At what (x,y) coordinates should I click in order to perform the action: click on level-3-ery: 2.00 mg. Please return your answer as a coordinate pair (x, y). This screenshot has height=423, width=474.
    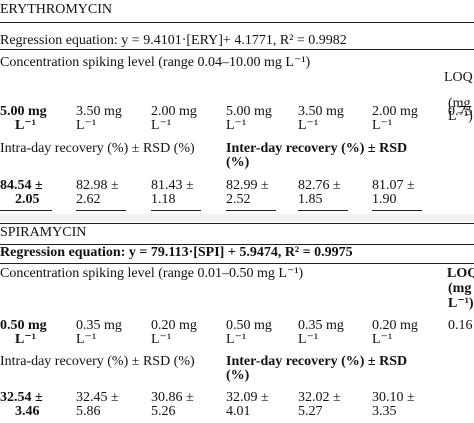
    Looking at the image, I should click on (174, 111).